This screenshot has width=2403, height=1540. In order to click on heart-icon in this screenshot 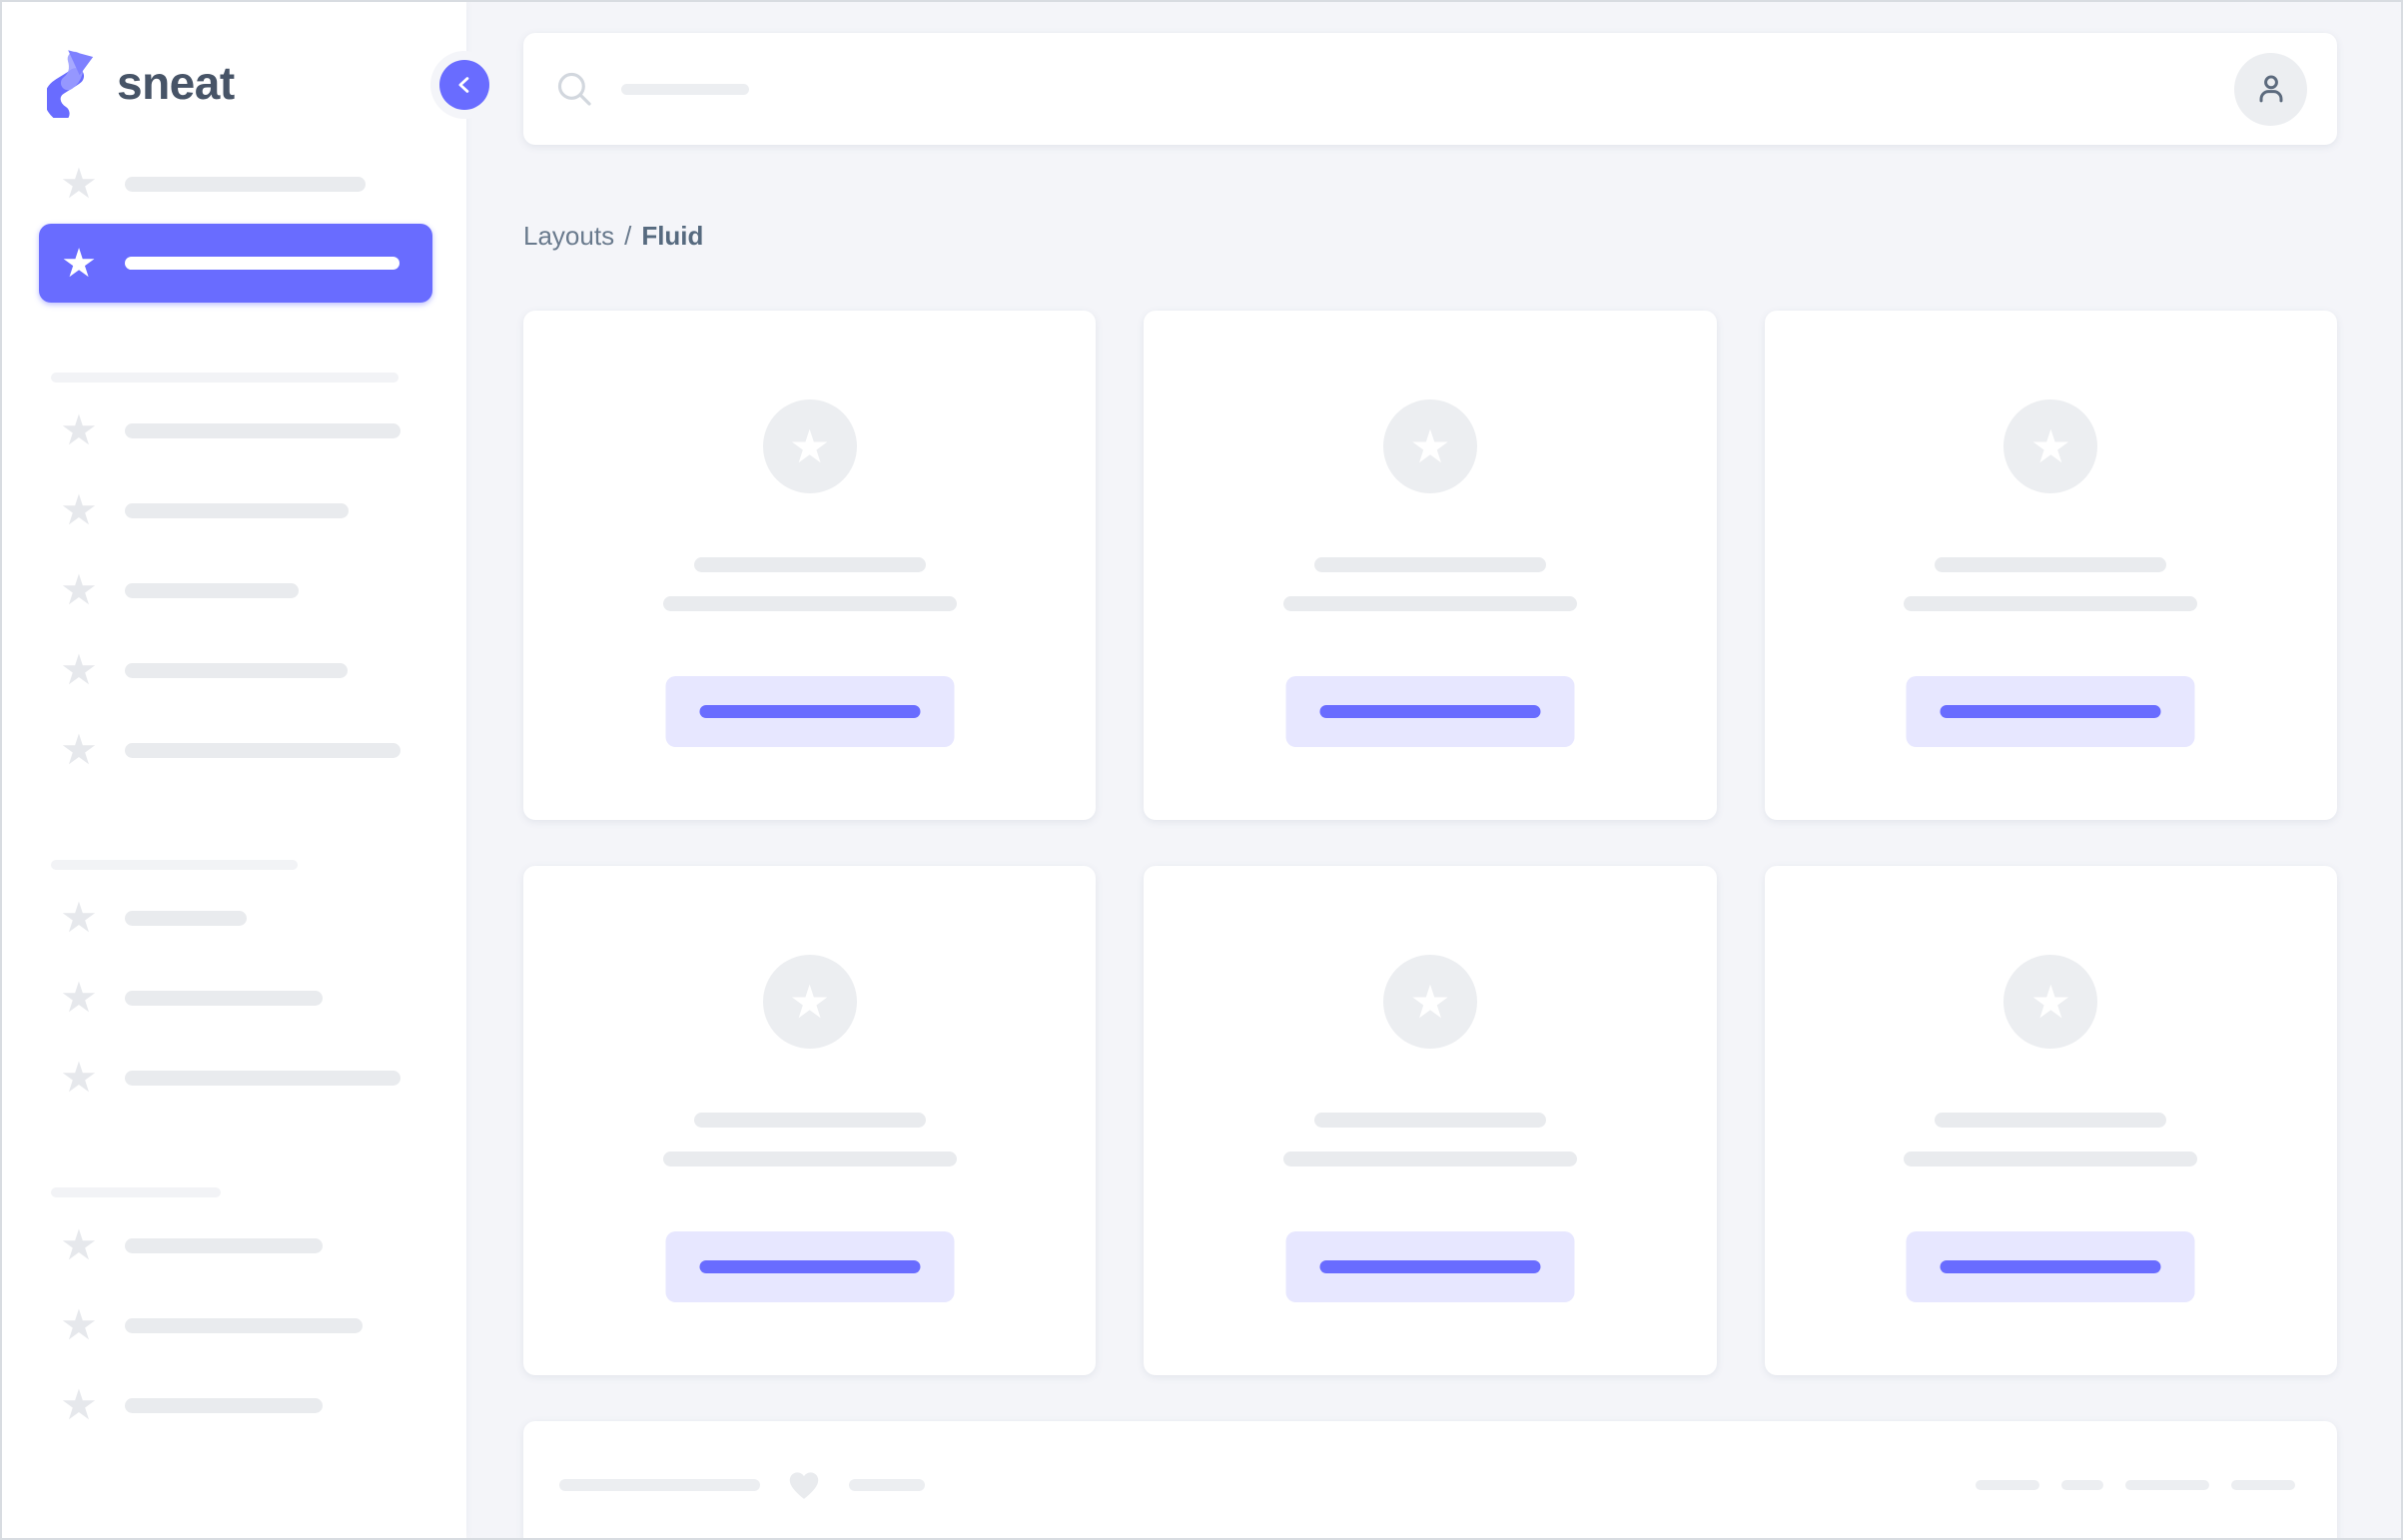, I will do `click(804, 1485)`.